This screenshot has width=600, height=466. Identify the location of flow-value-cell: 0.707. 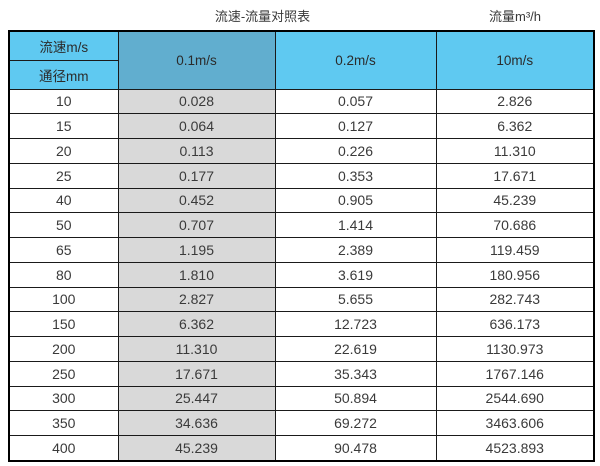
(196, 225).